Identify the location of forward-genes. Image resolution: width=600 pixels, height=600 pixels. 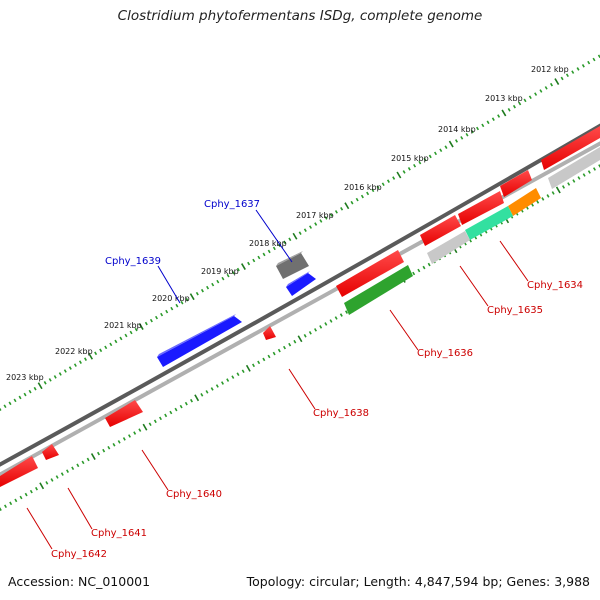
(236, 309).